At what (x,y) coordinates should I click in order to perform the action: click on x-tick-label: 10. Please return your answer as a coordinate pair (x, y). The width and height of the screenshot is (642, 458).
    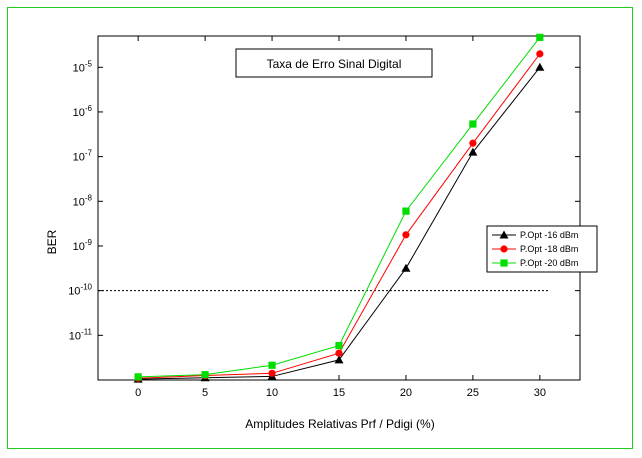
    Looking at the image, I should click on (272, 393).